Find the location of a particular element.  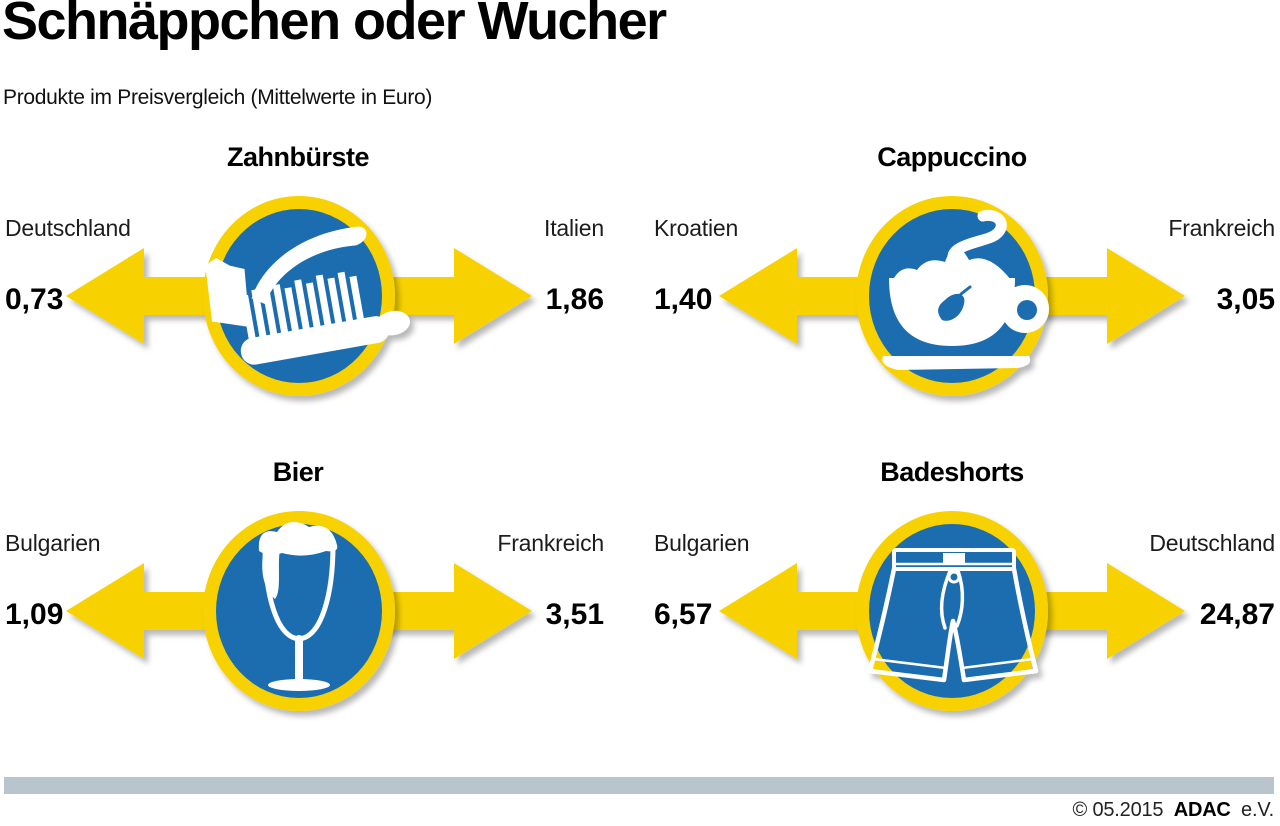

page-title: Schnäppchen oder Wucher is located at coordinates (334, 25).